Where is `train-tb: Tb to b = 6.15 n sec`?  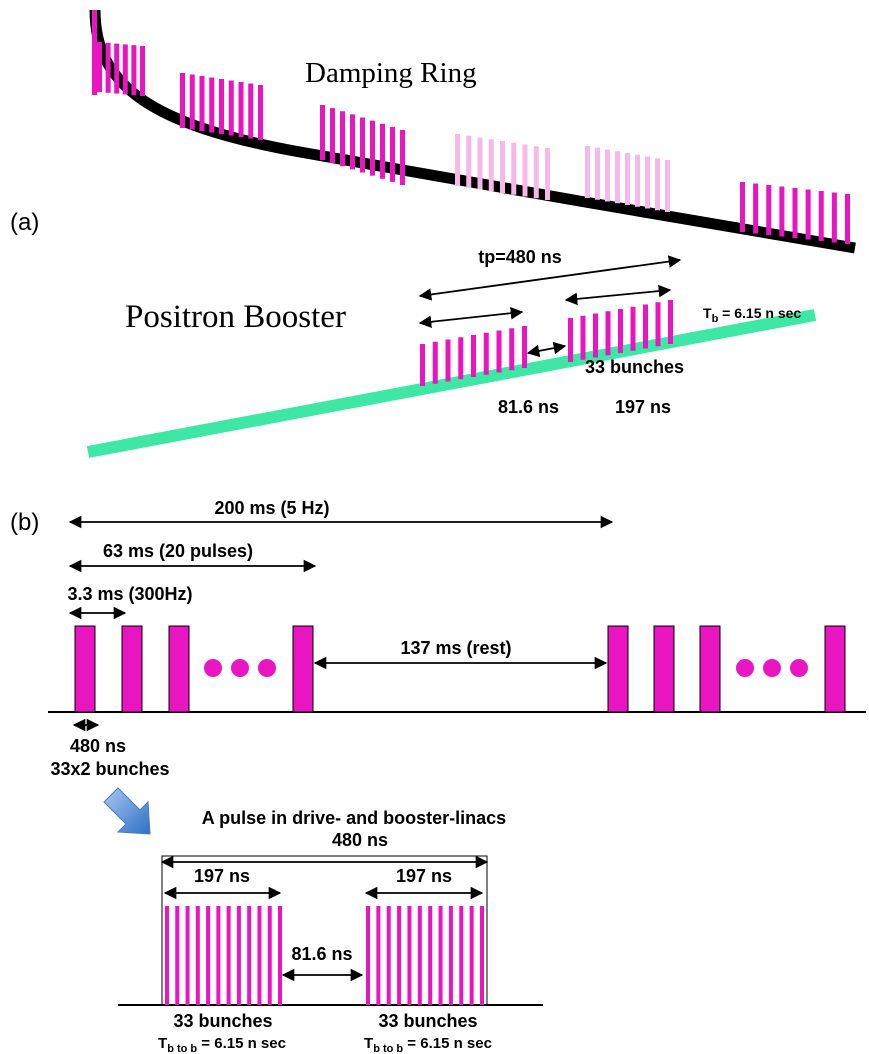
train-tb: Tb to b = 6.15 n sec is located at coordinates (222, 1044).